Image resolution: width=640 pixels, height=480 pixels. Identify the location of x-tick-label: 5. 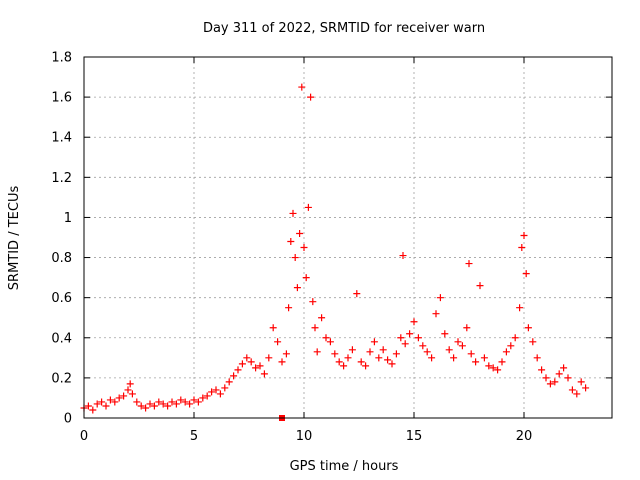
(194, 436).